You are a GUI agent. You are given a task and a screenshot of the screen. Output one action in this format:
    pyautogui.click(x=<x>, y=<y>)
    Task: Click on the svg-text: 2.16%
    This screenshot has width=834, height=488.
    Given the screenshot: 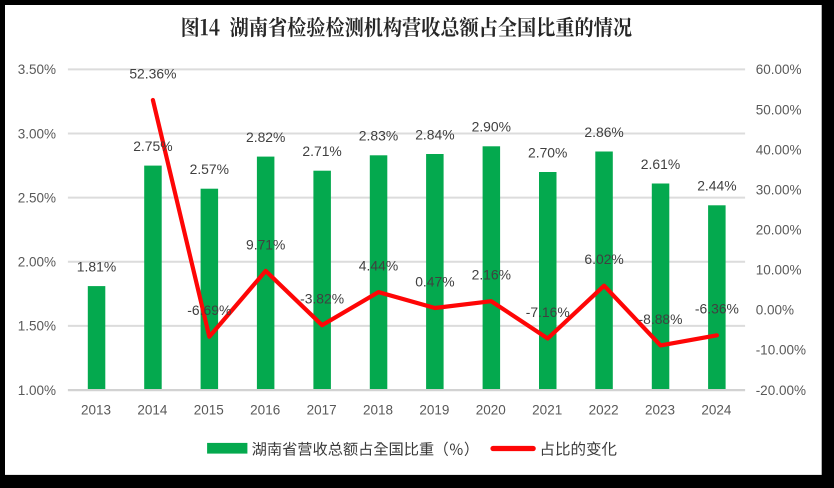 What is the action you would take?
    pyautogui.click(x=491, y=275)
    